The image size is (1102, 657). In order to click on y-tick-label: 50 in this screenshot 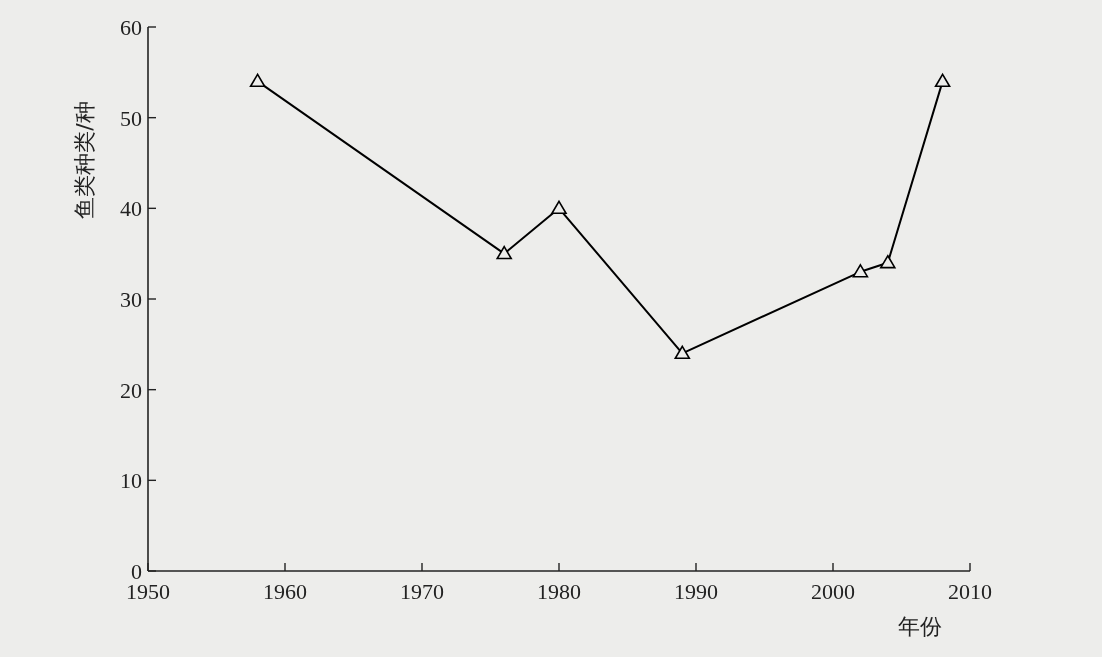, I will do `click(131, 118)`.